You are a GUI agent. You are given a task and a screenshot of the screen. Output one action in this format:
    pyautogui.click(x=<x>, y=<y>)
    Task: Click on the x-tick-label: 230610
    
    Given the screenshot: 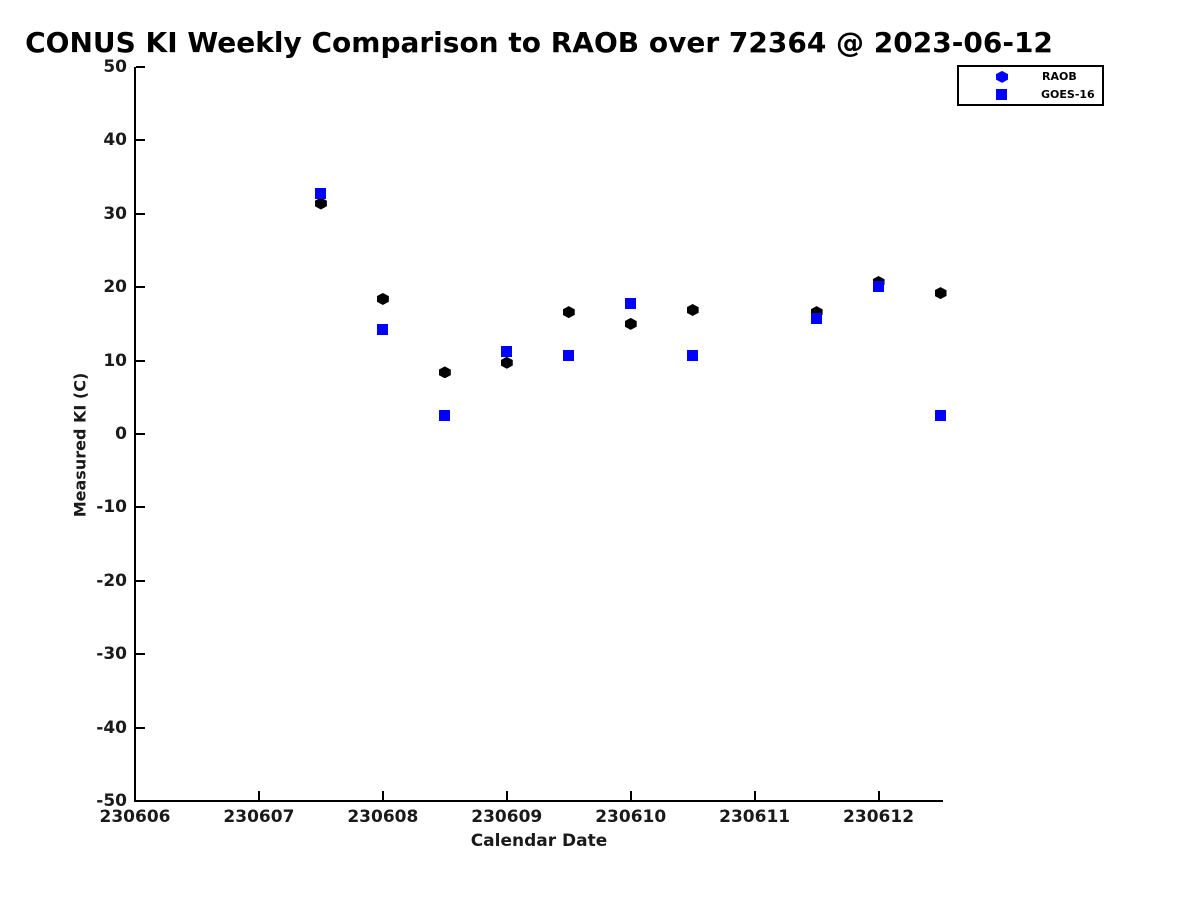 What is the action you would take?
    pyautogui.click(x=631, y=817)
    